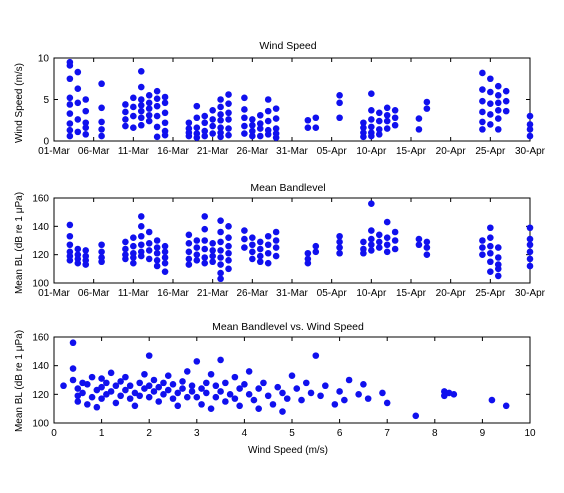  I want to click on x-tick-label: 20-Apr, so click(451, 293).